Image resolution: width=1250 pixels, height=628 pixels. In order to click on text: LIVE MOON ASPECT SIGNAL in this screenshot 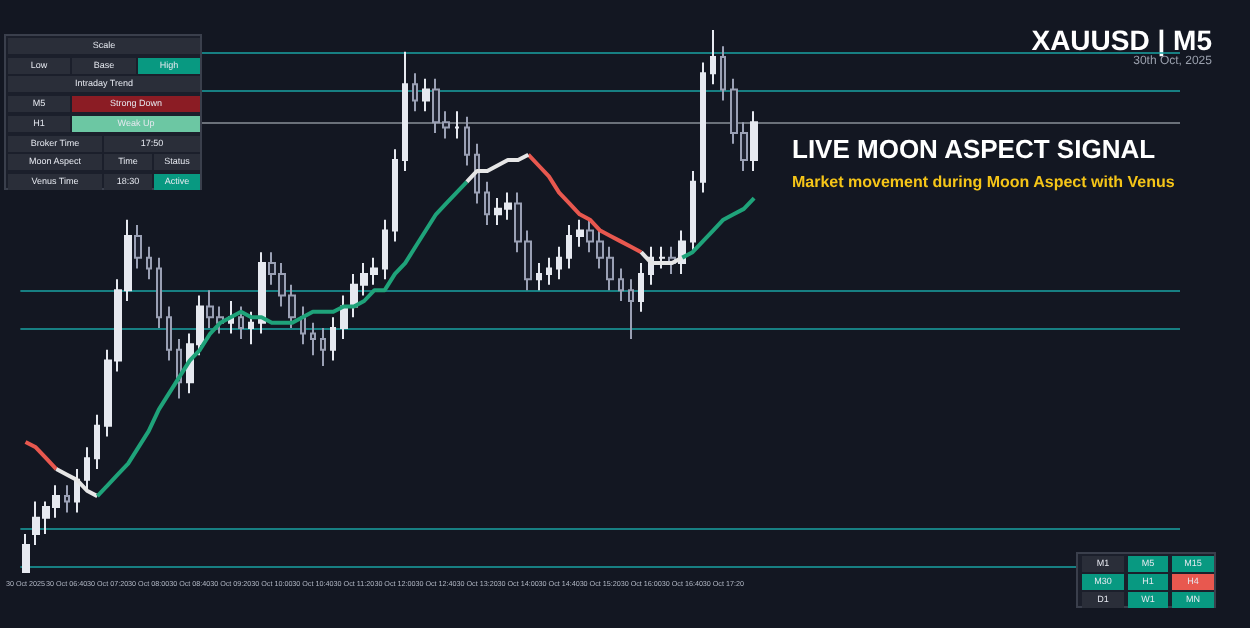, I will do `click(974, 149)`.